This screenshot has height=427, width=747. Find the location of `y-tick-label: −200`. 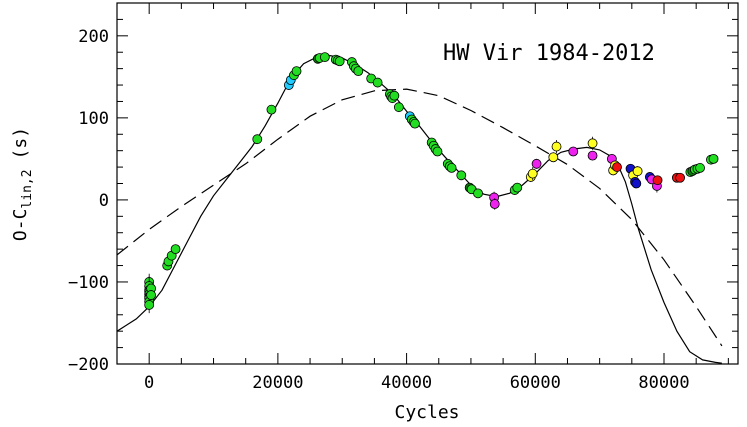

y-tick-label: −200 is located at coordinates (88, 365).